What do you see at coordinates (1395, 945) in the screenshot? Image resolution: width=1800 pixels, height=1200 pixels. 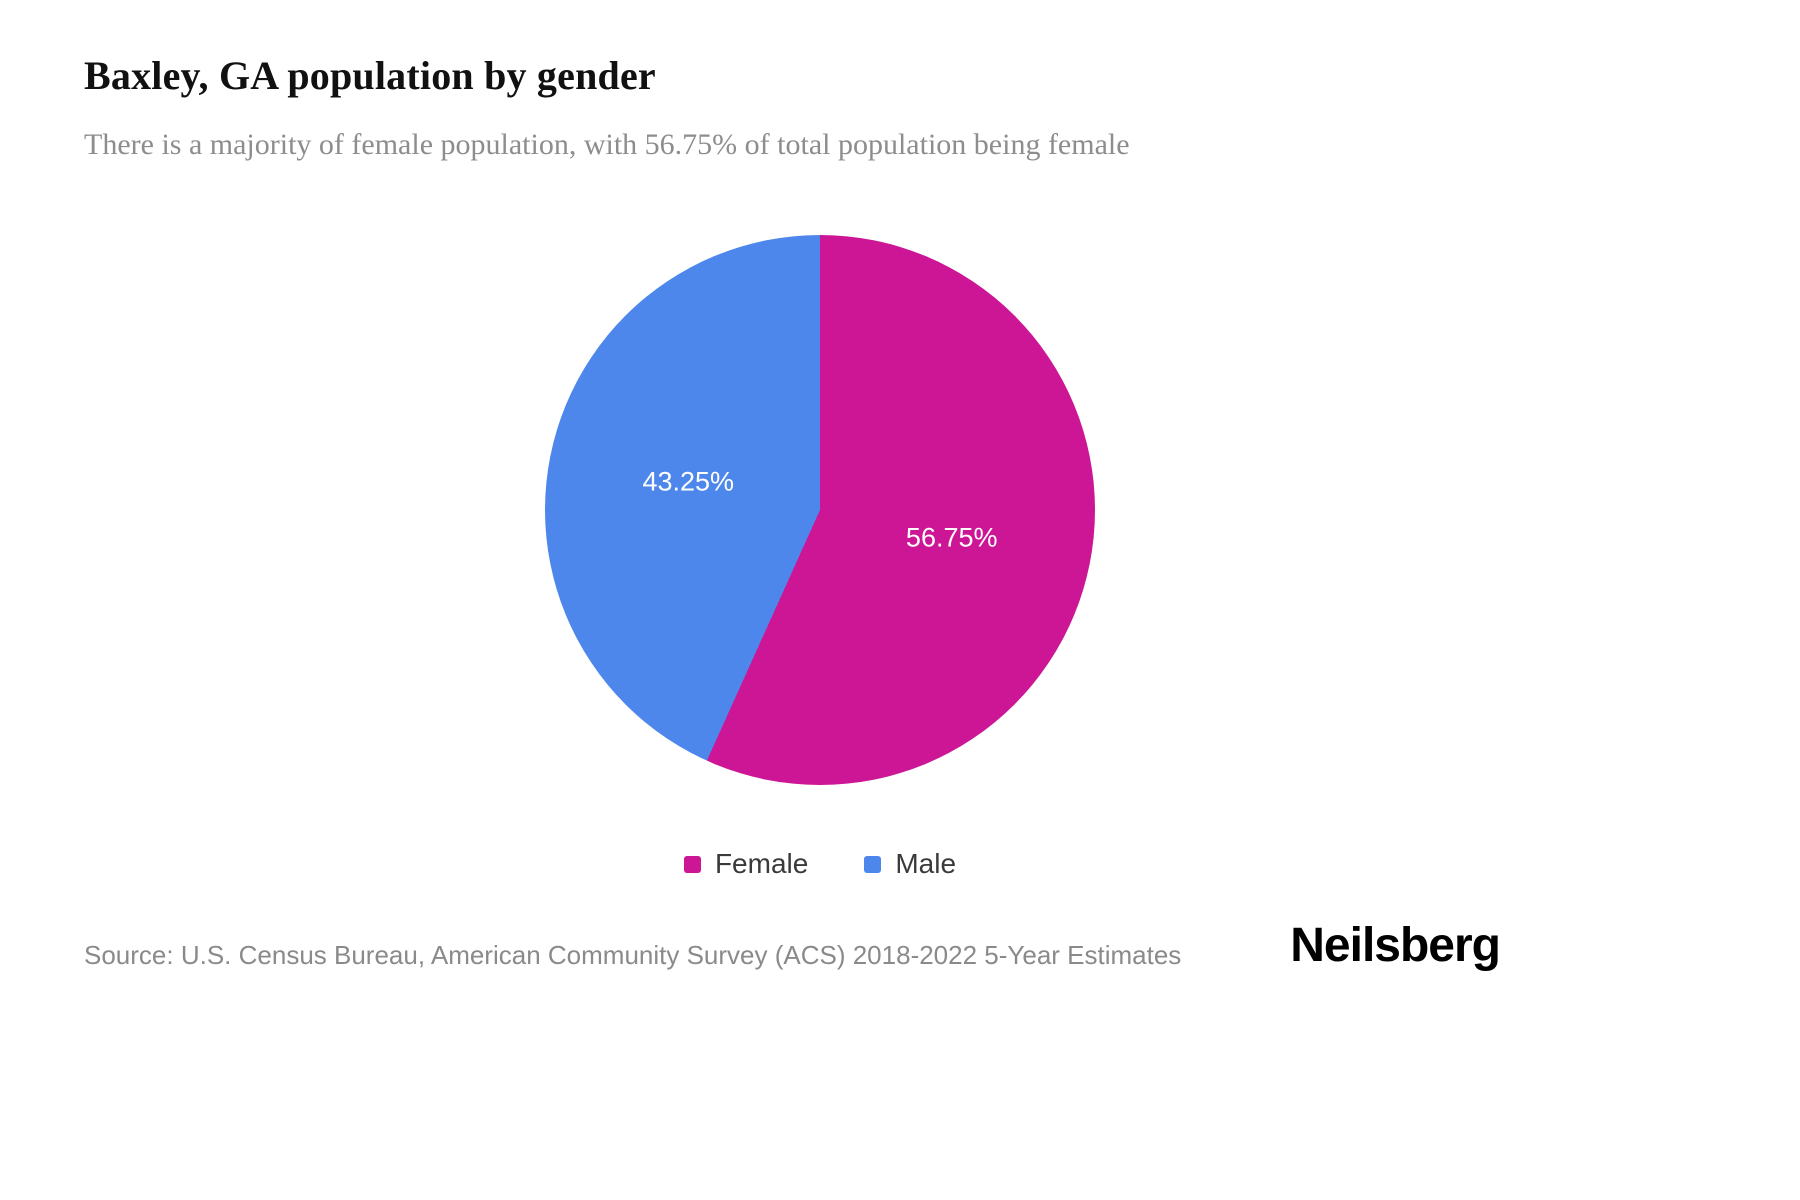 I see `neilsberg-logo: Neilsberg` at bounding box center [1395, 945].